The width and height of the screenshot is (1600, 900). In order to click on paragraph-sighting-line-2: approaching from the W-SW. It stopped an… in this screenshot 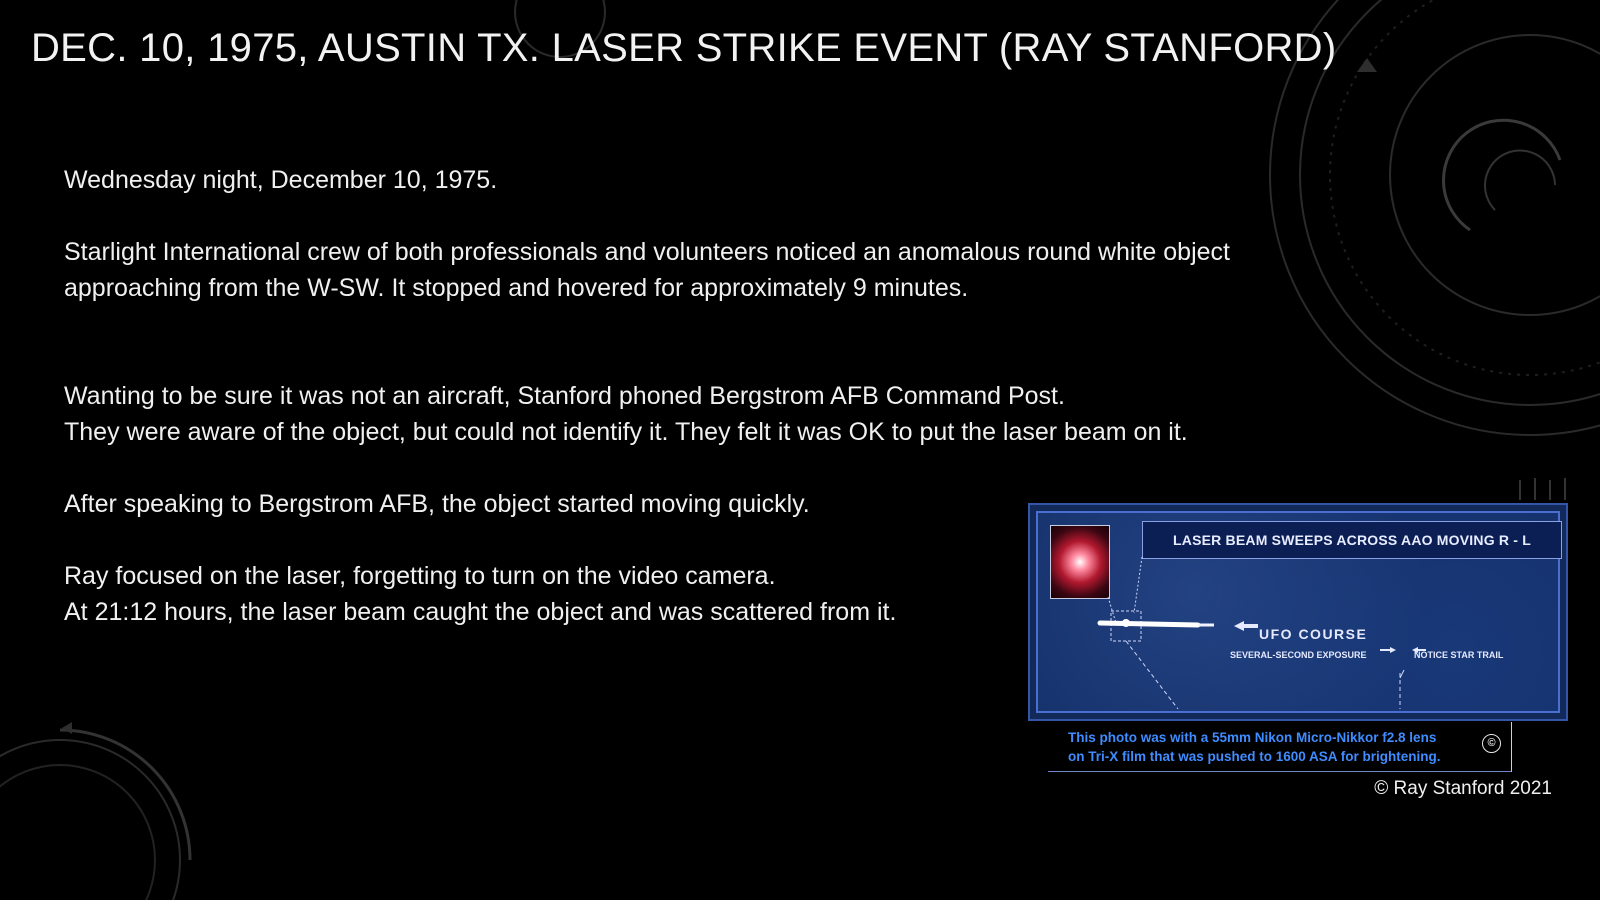, I will do `click(516, 288)`.